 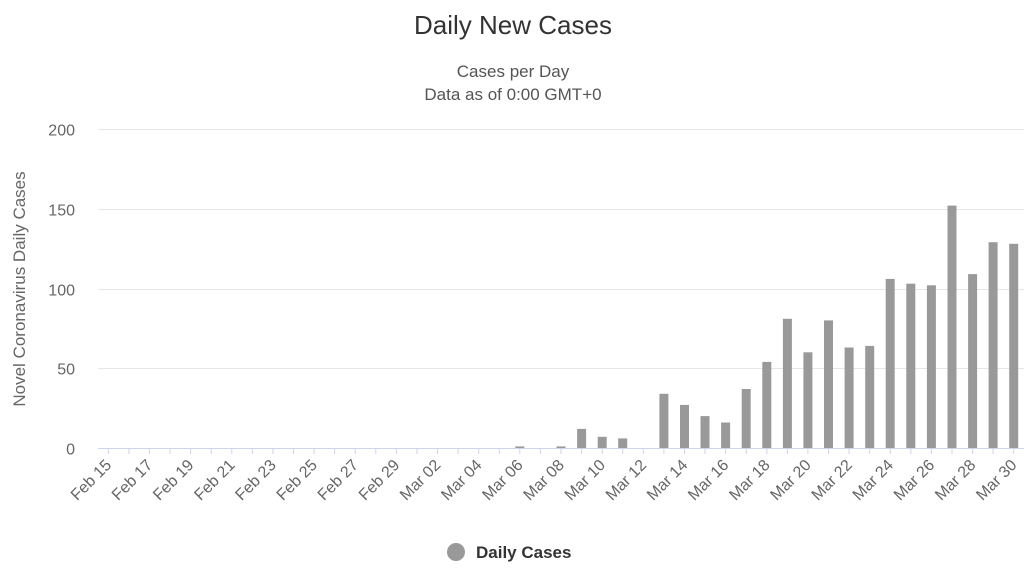 I want to click on x-tick-label: Mar 06, so click(x=502, y=480).